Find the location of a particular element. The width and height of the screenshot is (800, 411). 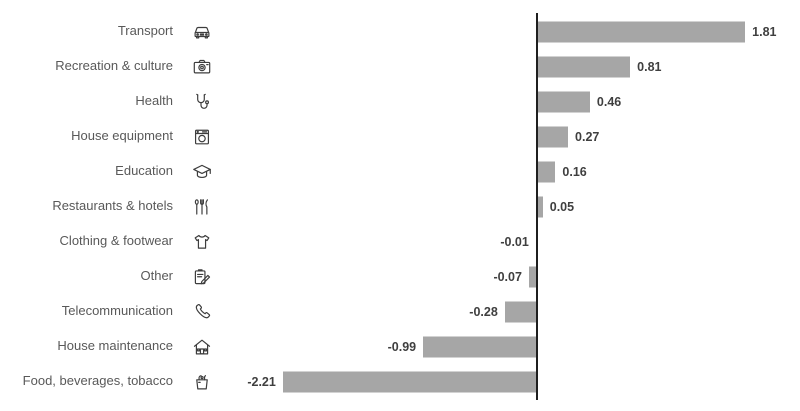

category-label: Transport is located at coordinates (145, 31).